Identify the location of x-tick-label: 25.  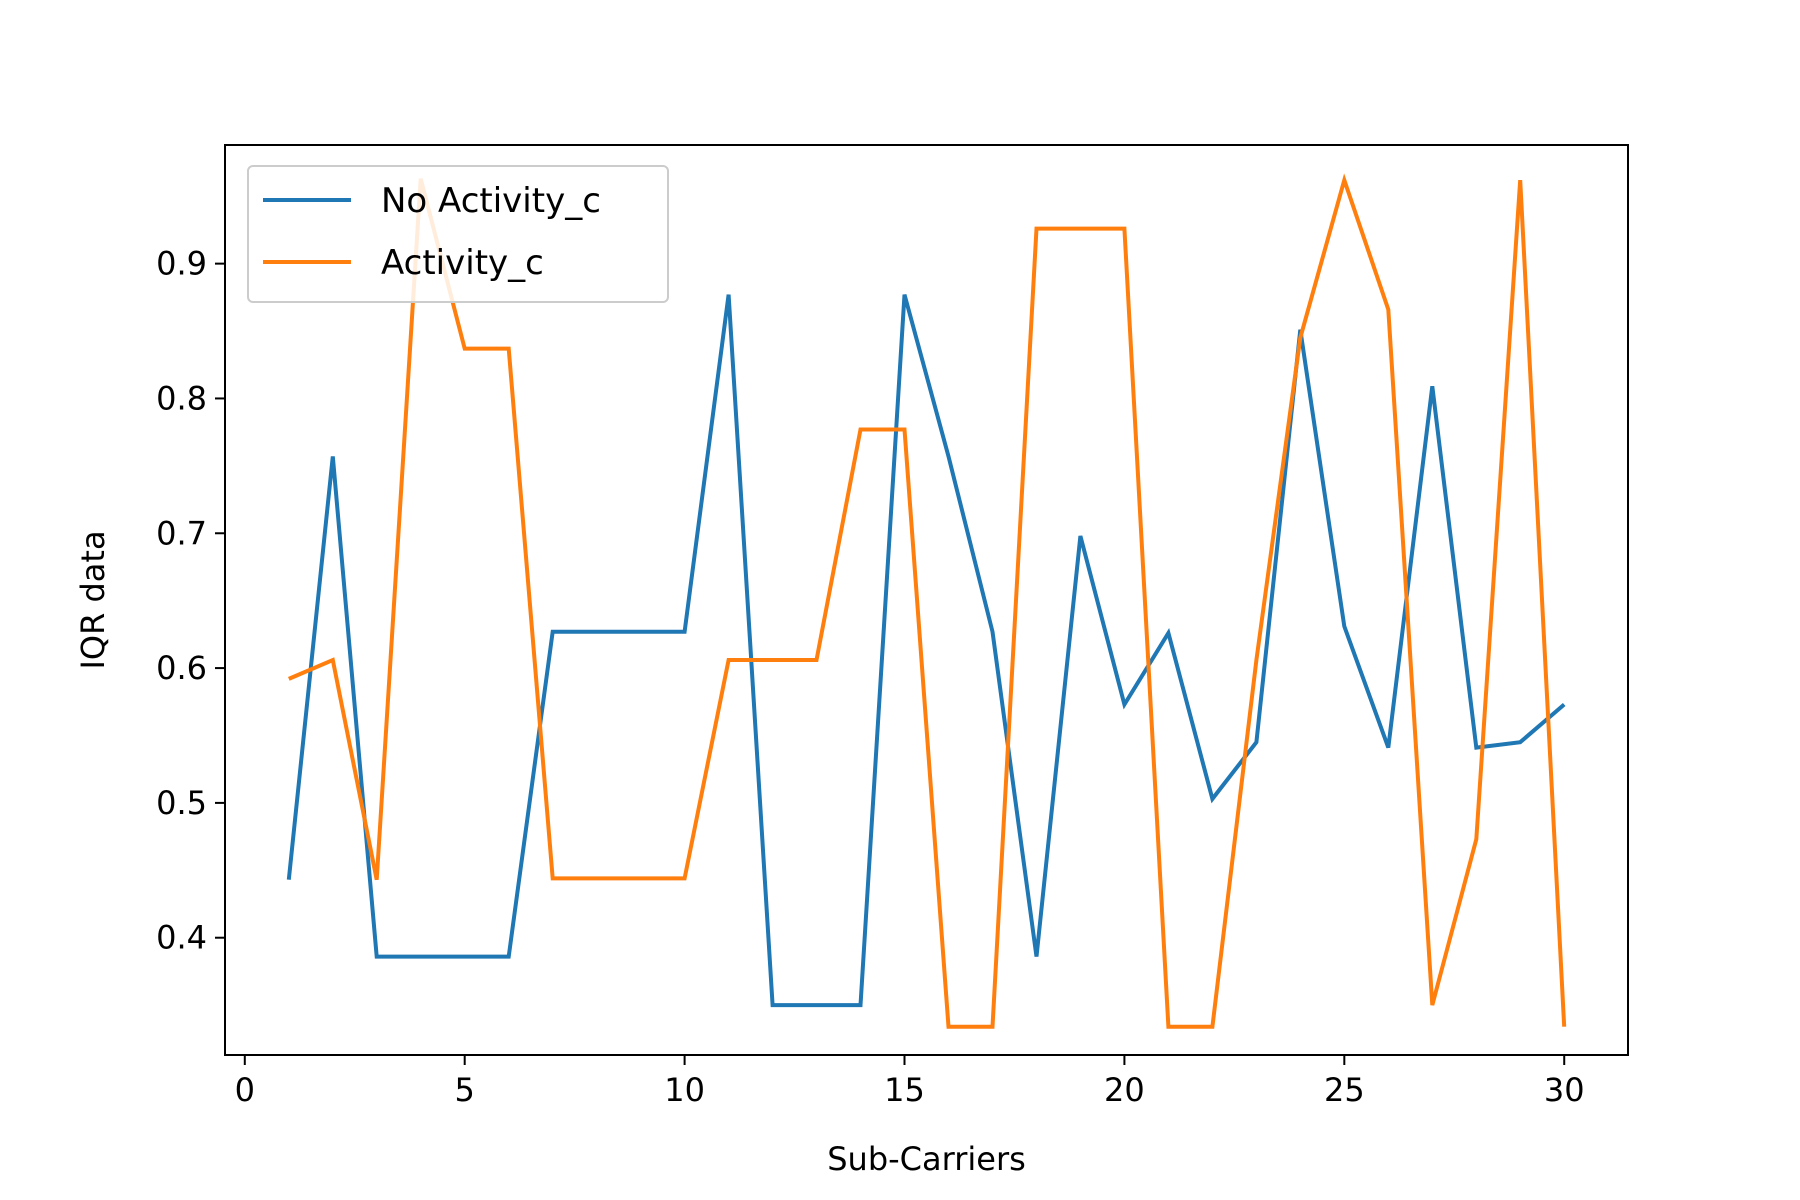
(1344, 1090).